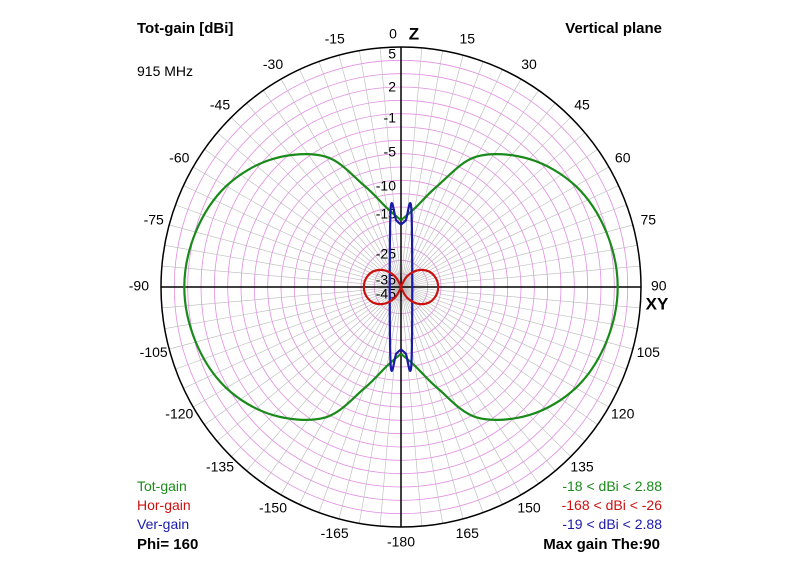 The height and width of the screenshot is (570, 800). I want to click on angle-label: -120, so click(179, 414).